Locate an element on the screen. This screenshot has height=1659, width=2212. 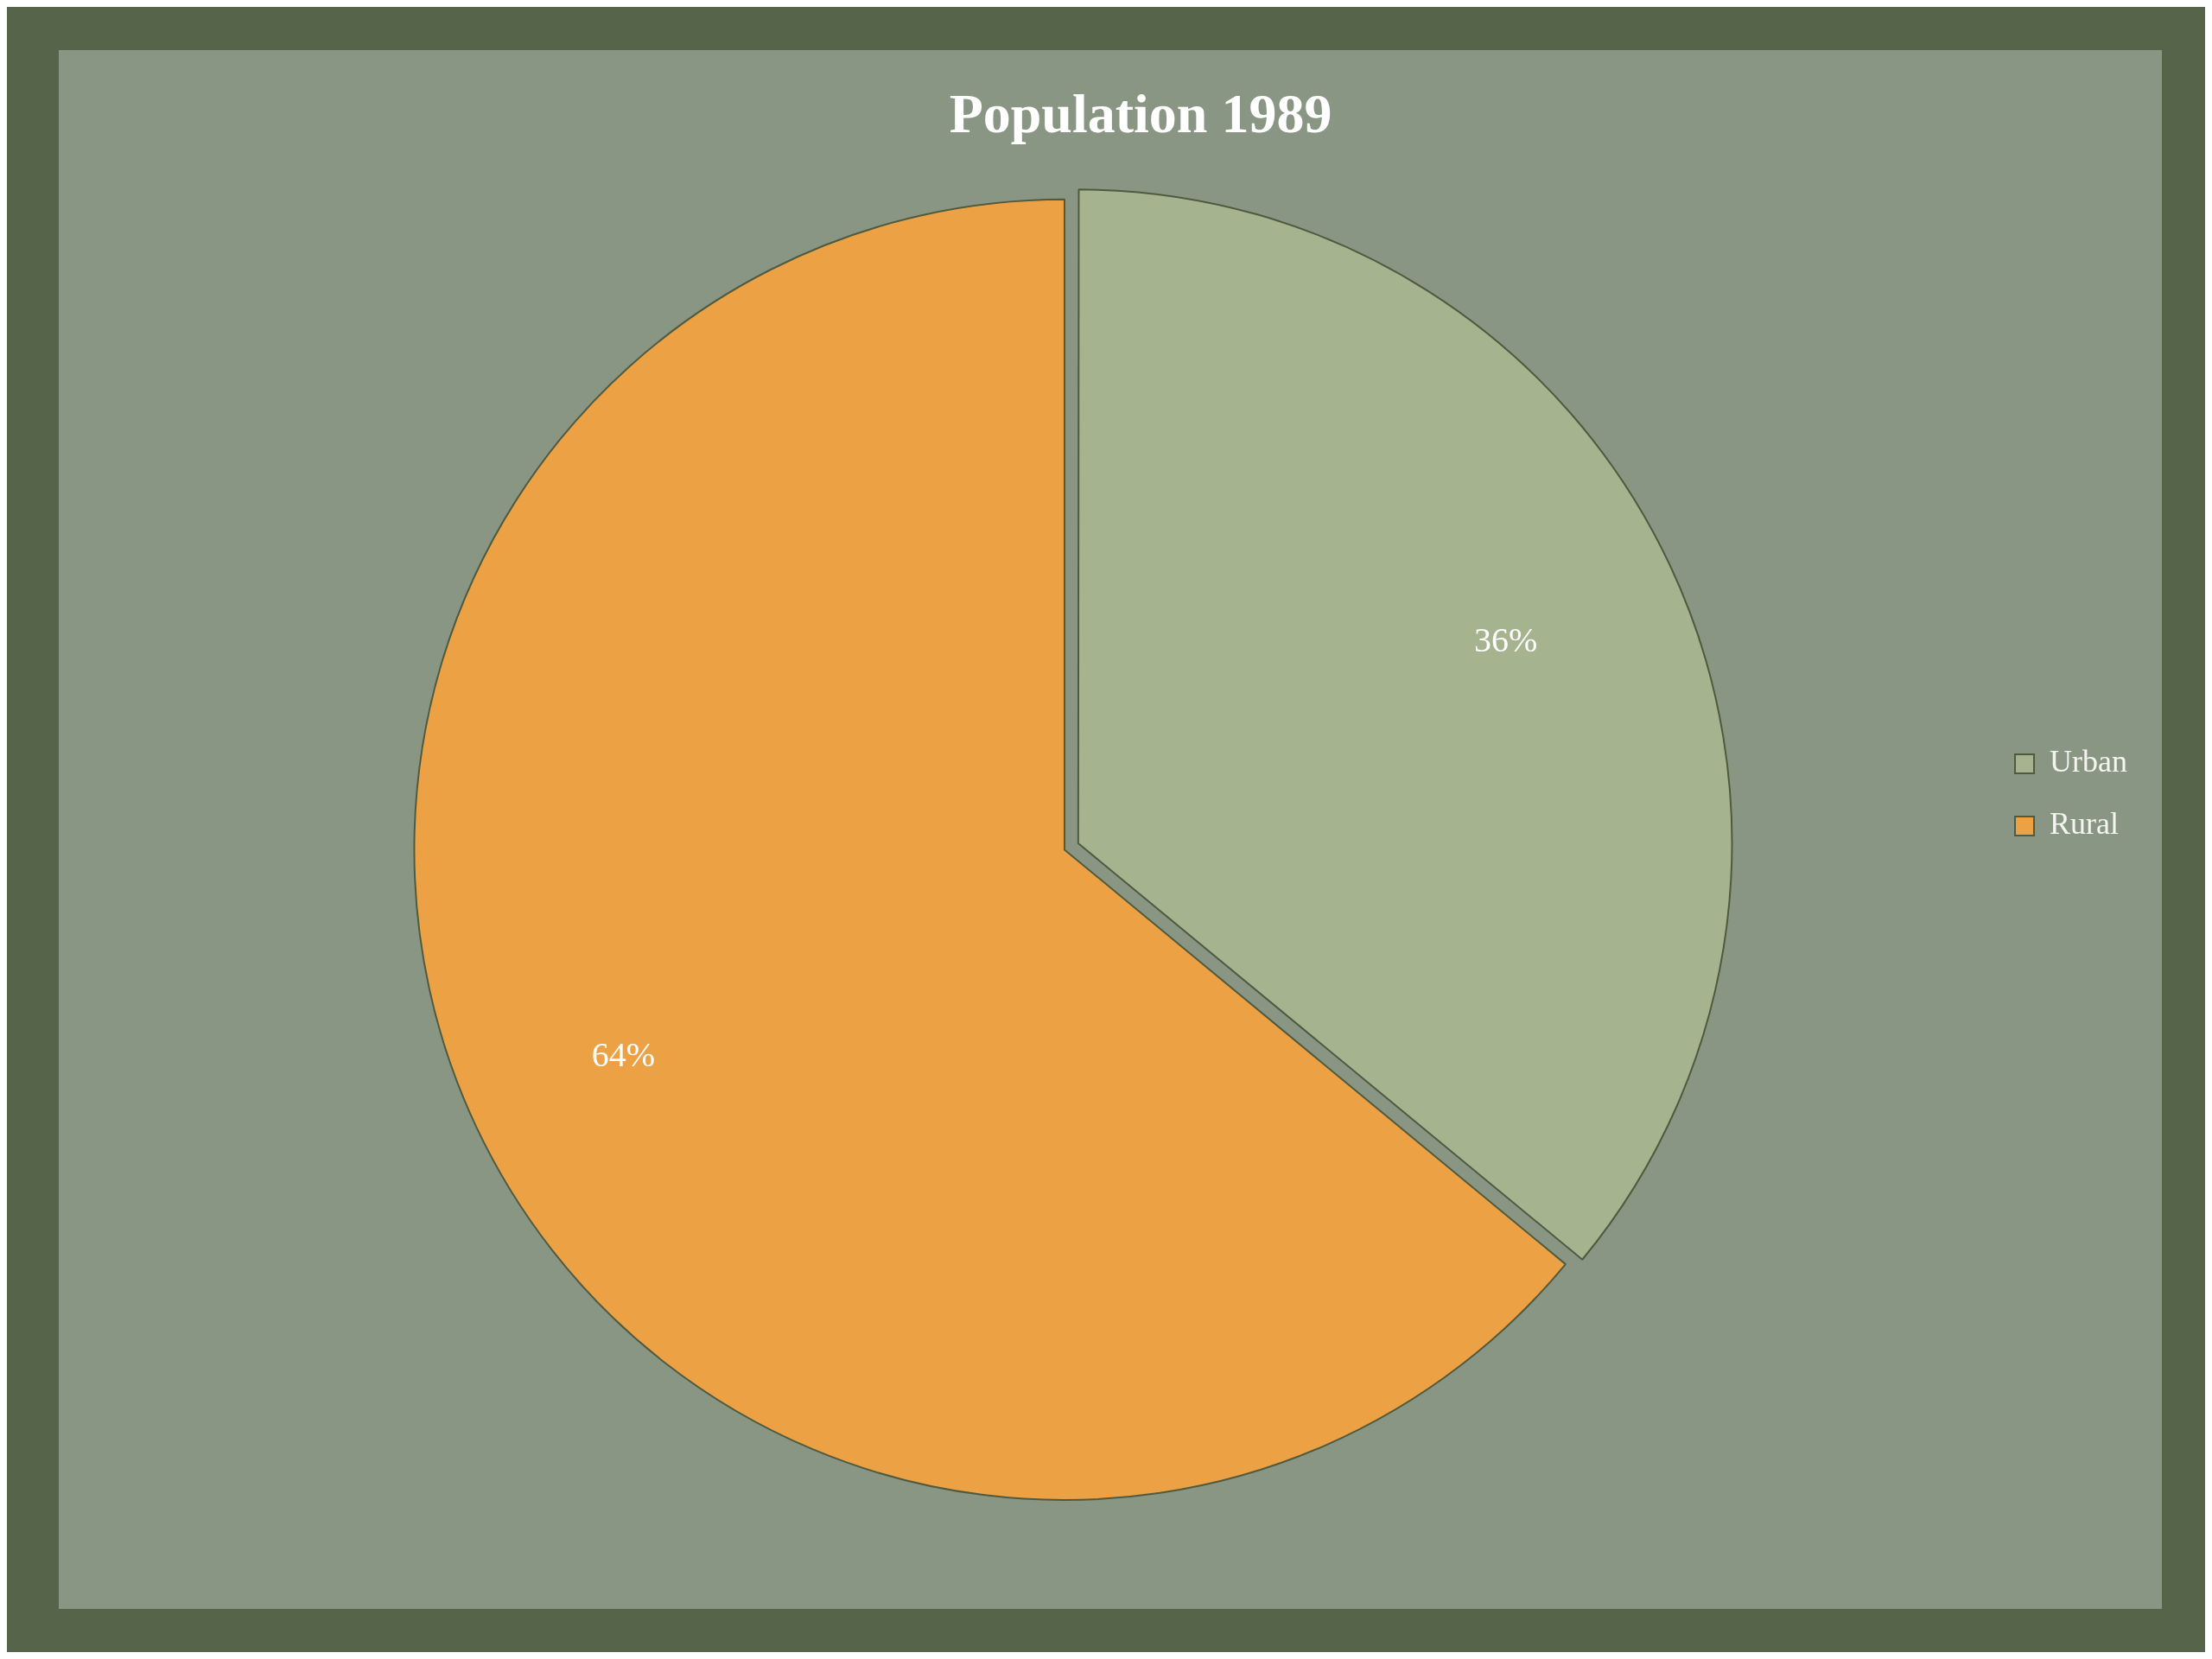
legend-label: Urban is located at coordinates (2088, 761).